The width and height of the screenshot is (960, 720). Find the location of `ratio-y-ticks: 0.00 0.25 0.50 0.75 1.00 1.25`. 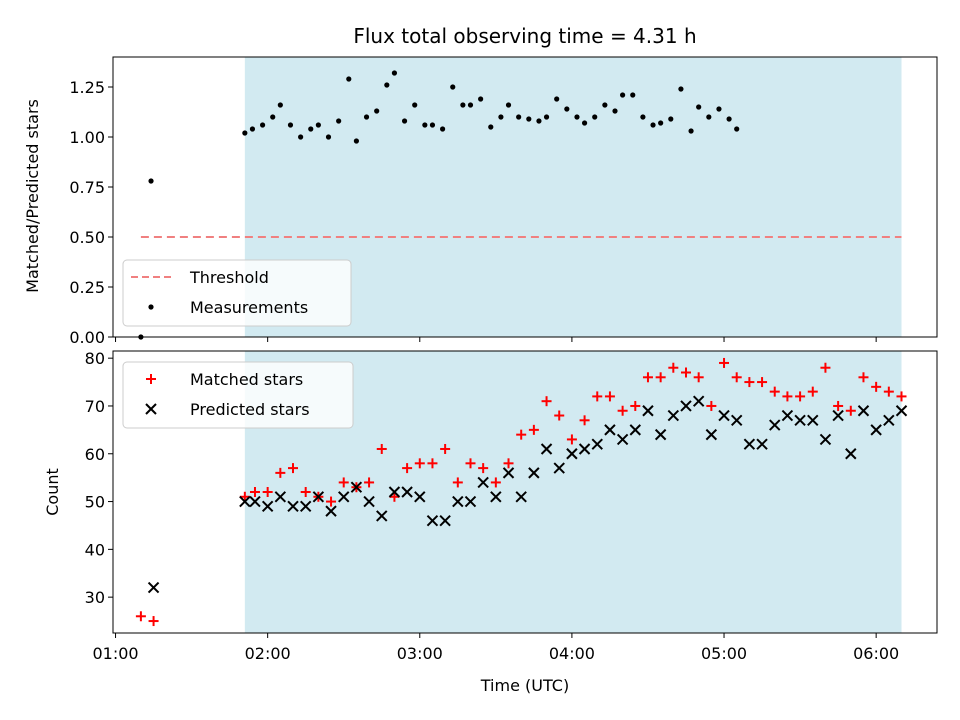

ratio-y-ticks: 0.00 0.25 0.50 0.75 1.00 1.25 is located at coordinates (91, 212).